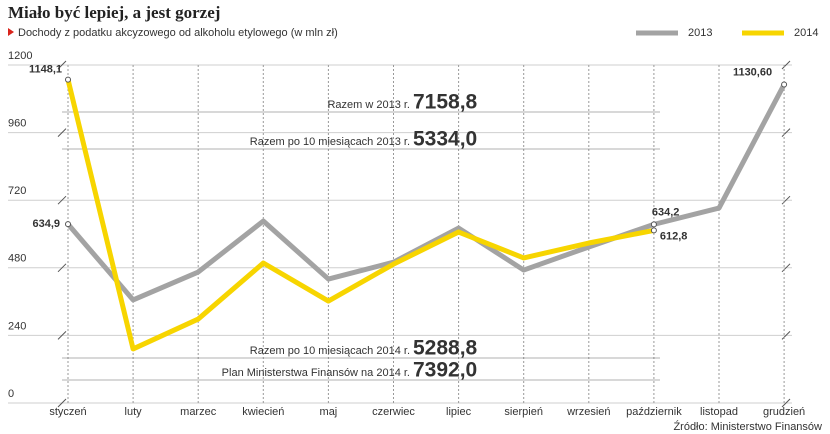 This screenshot has height=434, width=830. What do you see at coordinates (752, 72) in the screenshot?
I see `value-label: 1130,60` at bounding box center [752, 72].